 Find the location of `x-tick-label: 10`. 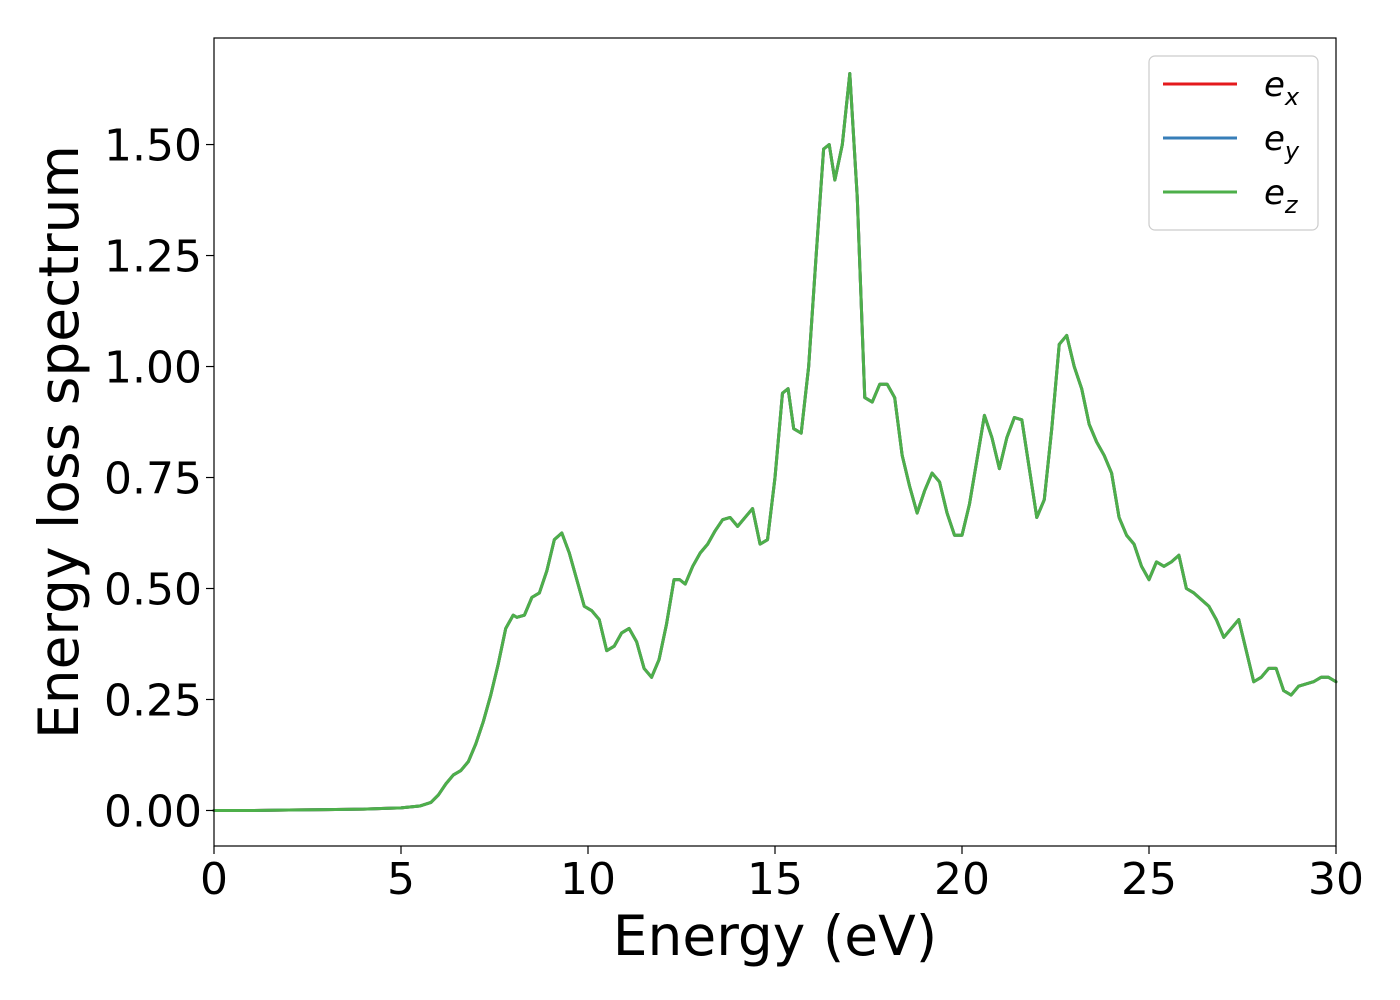

x-tick-label: 10 is located at coordinates (588, 879).